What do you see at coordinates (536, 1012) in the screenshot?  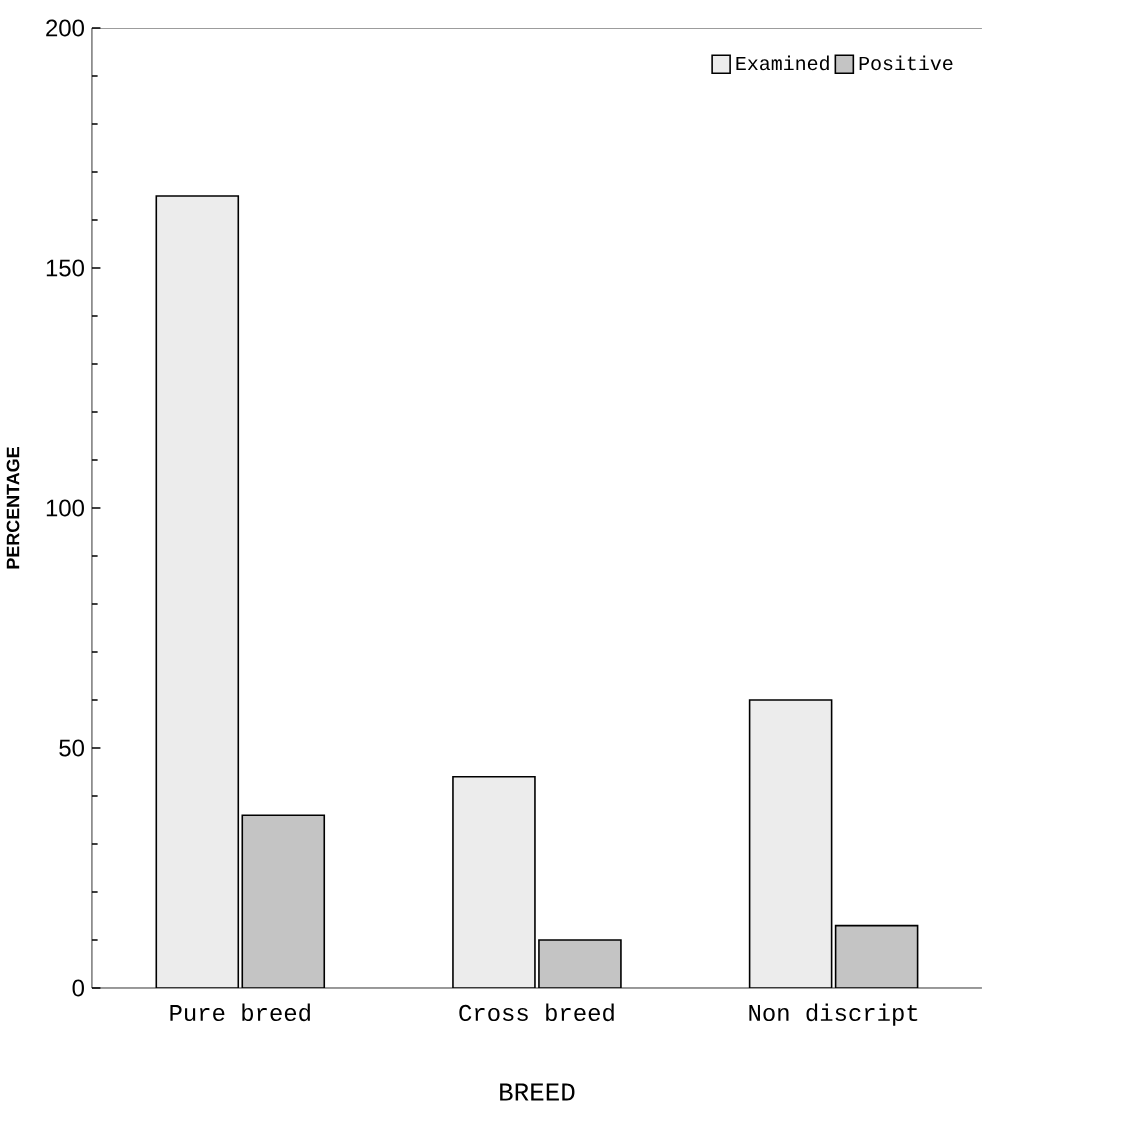 I see `x-tick-label: Cross breed` at bounding box center [536, 1012].